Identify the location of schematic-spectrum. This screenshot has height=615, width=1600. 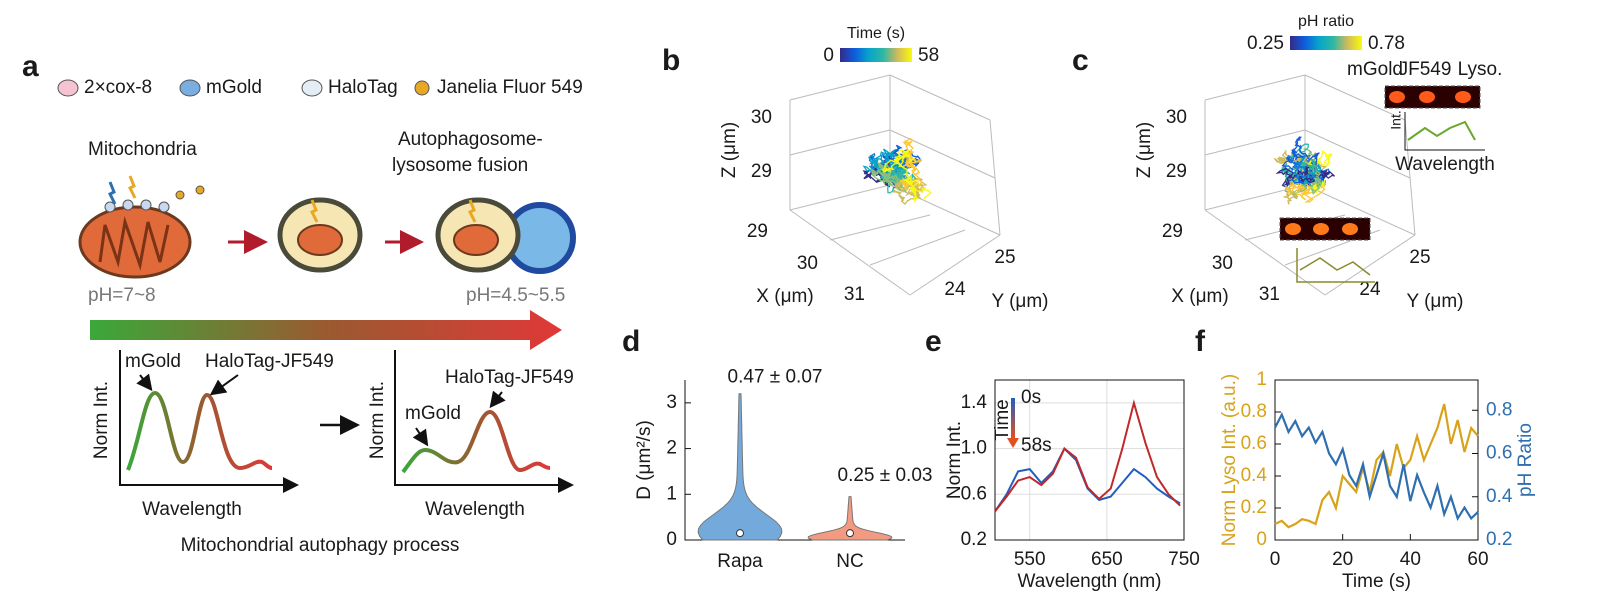
(484, 421).